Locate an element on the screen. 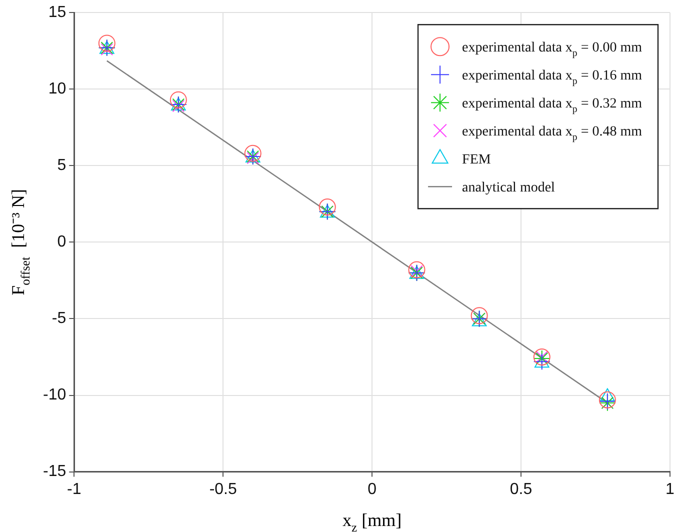  legend-label: analytical model is located at coordinates (509, 188).